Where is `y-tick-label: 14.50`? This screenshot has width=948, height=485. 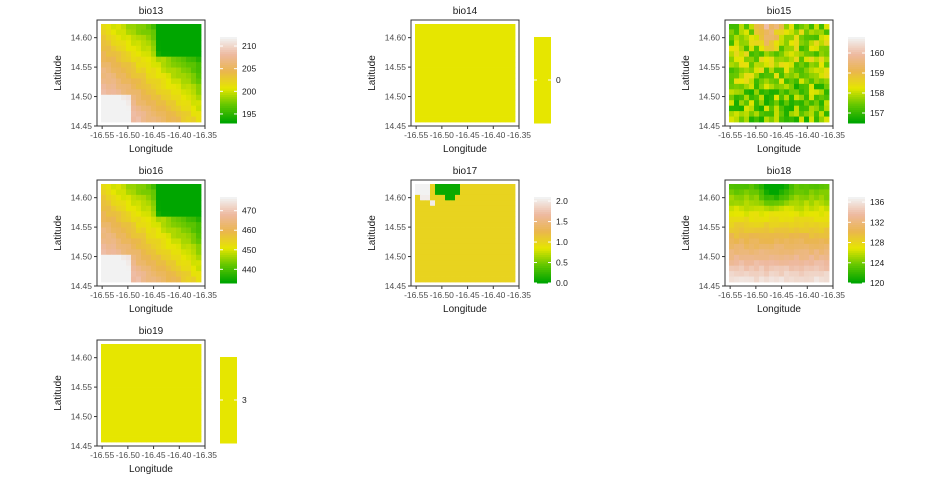 y-tick-label: 14.50 is located at coordinates (396, 257).